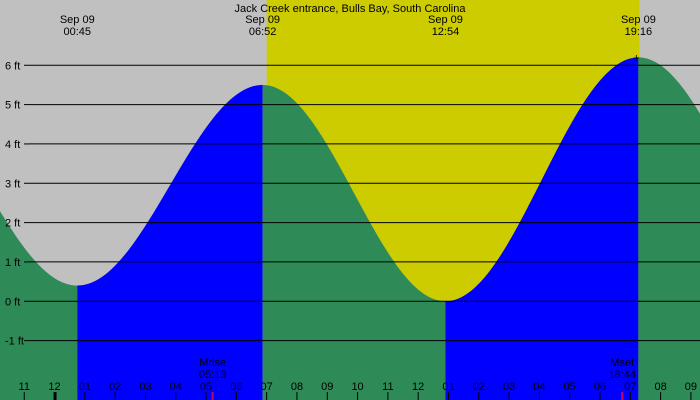  What do you see at coordinates (212, 363) in the screenshot?
I see `moon-event-label: Mrise` at bounding box center [212, 363].